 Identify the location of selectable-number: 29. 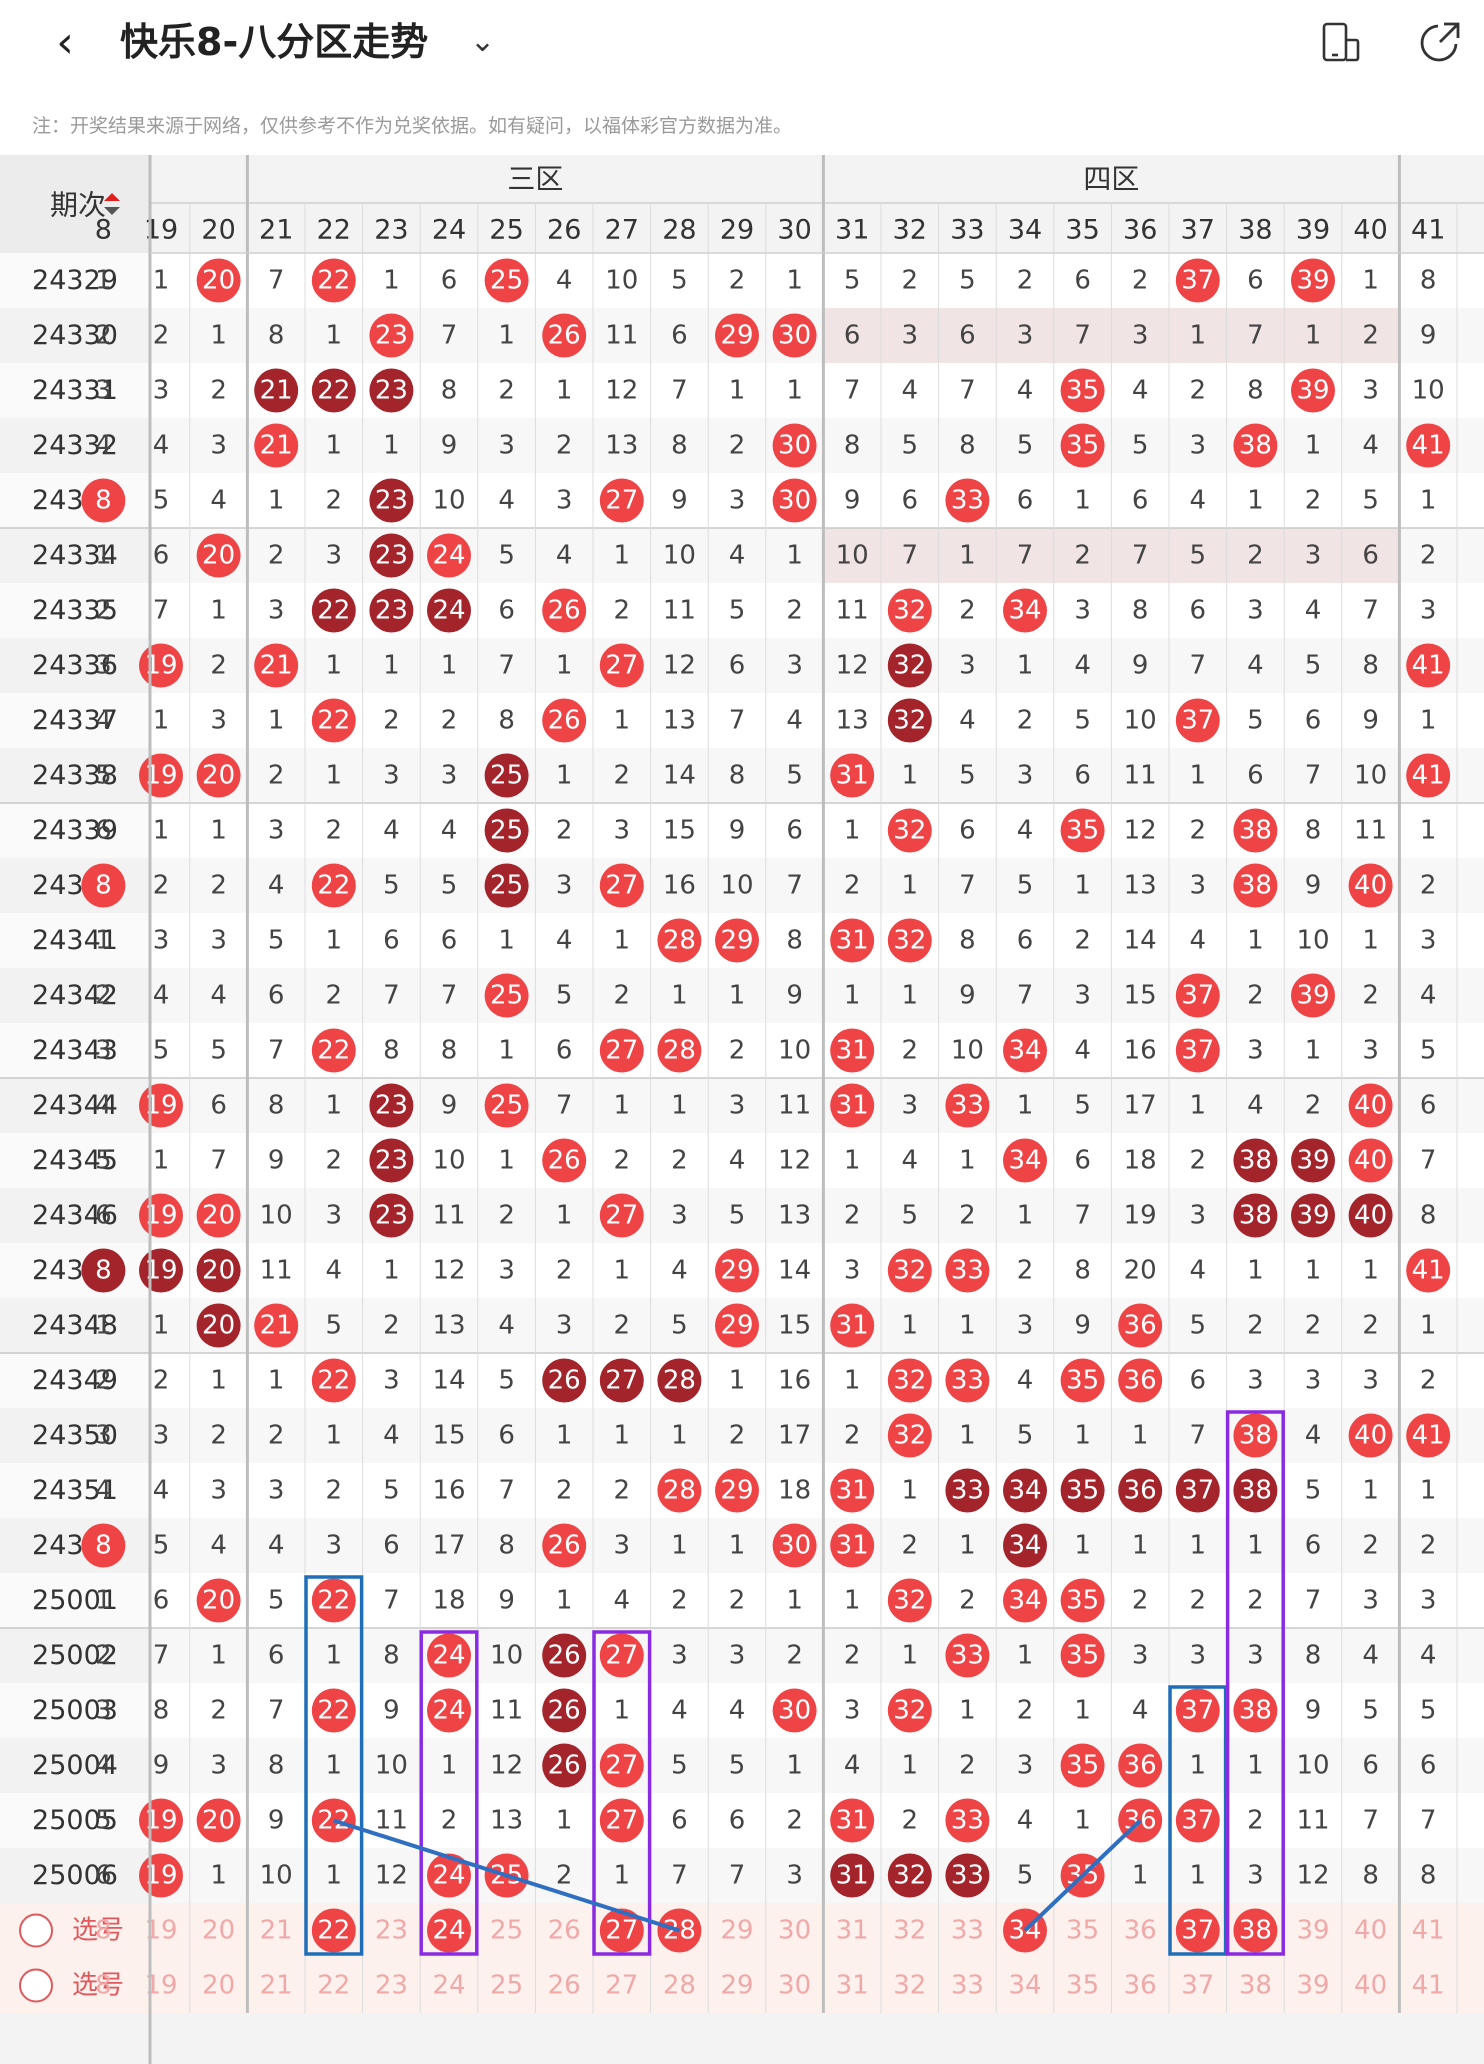
(736, 1986).